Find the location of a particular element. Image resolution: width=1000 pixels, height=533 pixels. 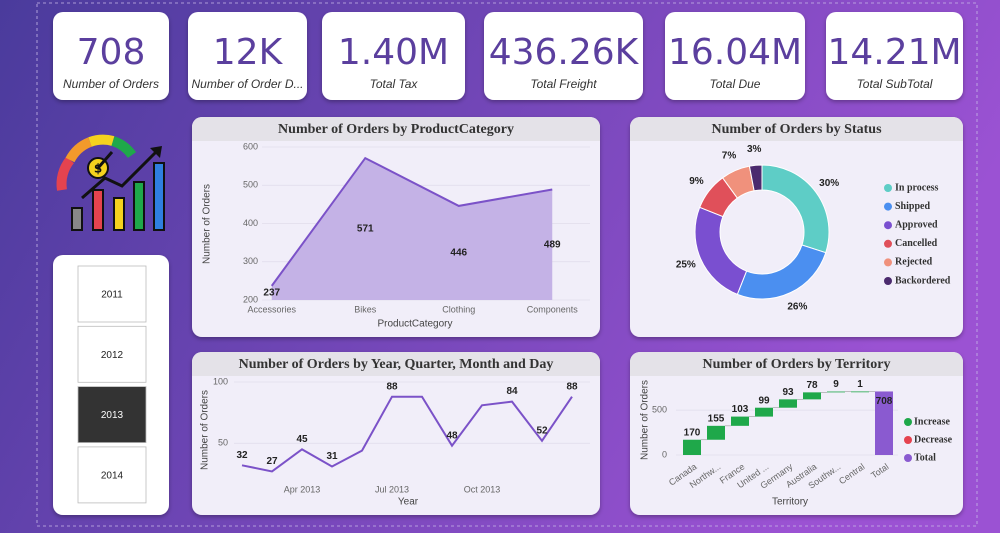

y-tick-label: 600 is located at coordinates (250, 146).